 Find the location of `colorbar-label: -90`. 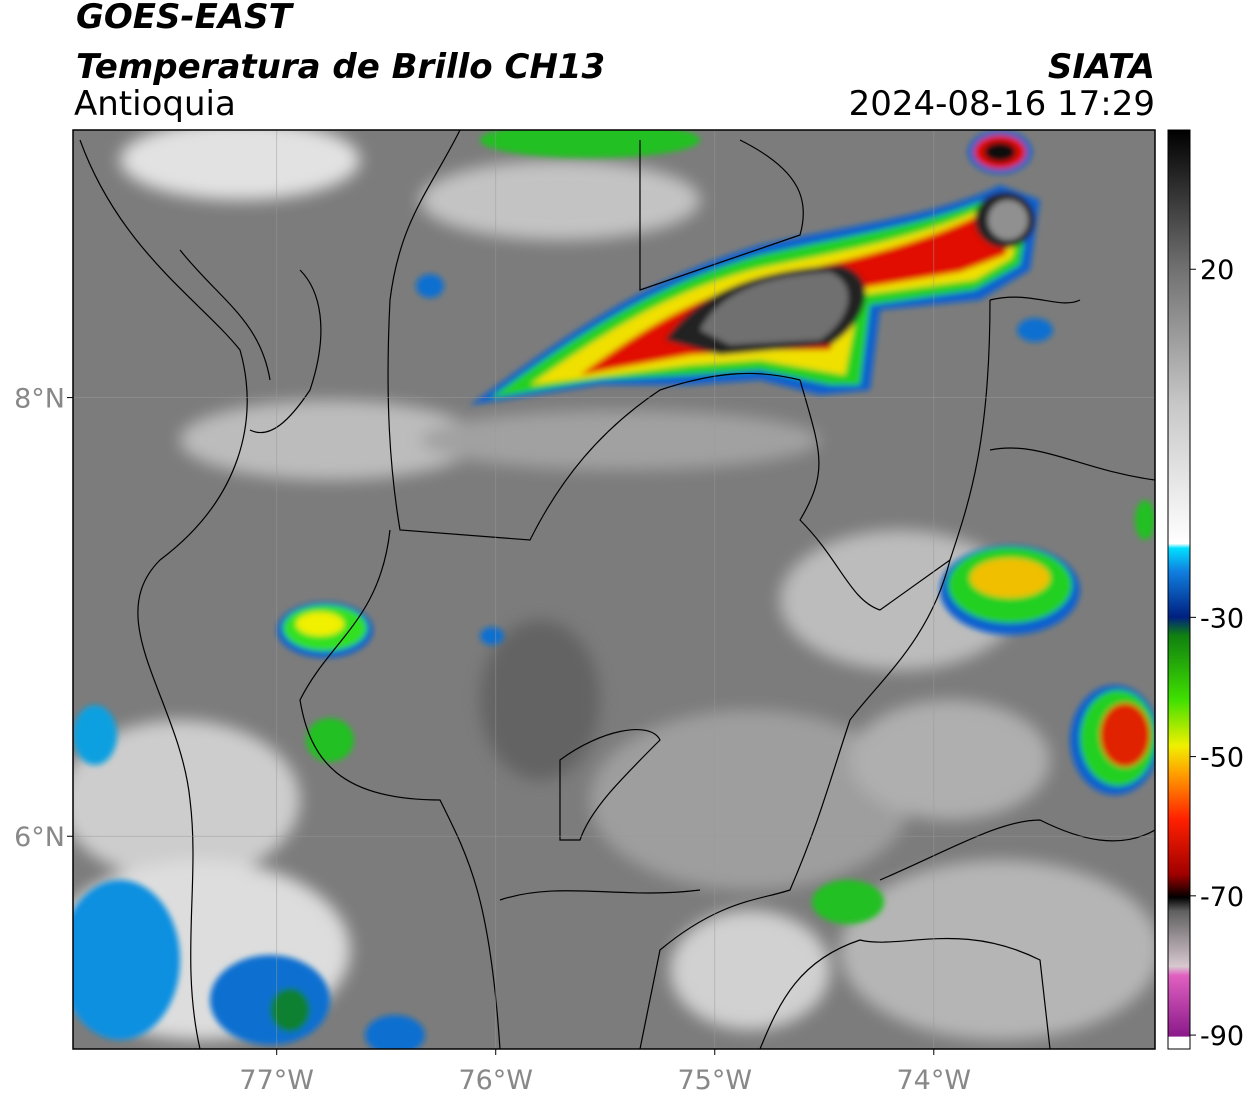

colorbar-label: -90 is located at coordinates (1222, 1036).